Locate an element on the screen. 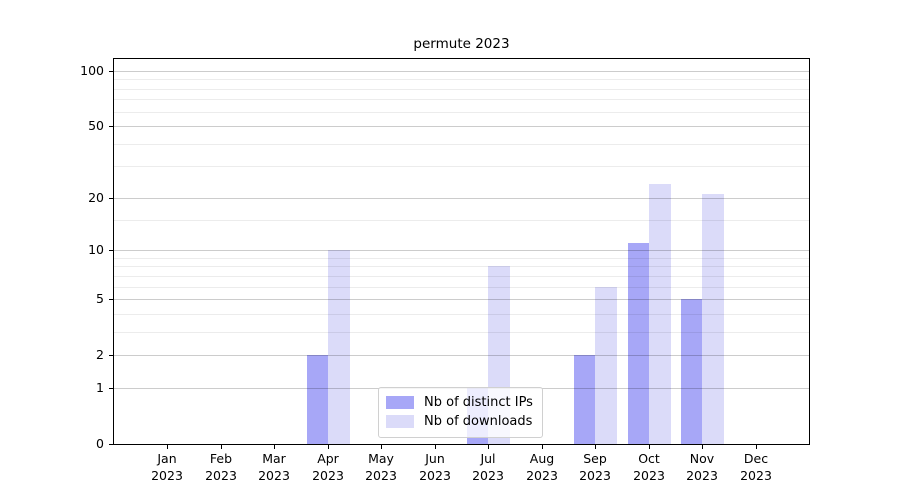 The image size is (900, 500). legend-entry-distinct-ips: Nb of distinct IPs is located at coordinates (459, 402).